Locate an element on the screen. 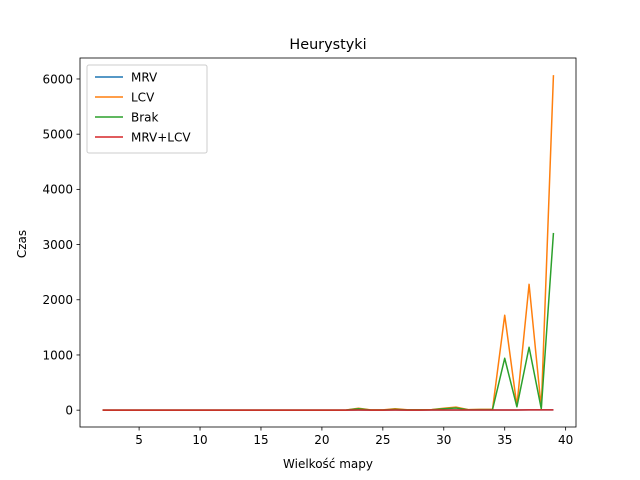 The height and width of the screenshot is (480, 640). y-axis: 0 1000 2000 3000 4000 5000 6000 is located at coordinates (61, 244).